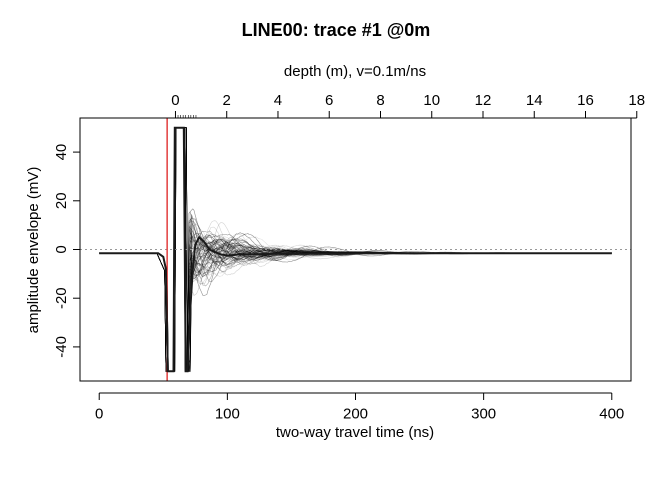  Describe the element at coordinates (483, 413) in the screenshot. I see `x-tick-label: 300` at that location.